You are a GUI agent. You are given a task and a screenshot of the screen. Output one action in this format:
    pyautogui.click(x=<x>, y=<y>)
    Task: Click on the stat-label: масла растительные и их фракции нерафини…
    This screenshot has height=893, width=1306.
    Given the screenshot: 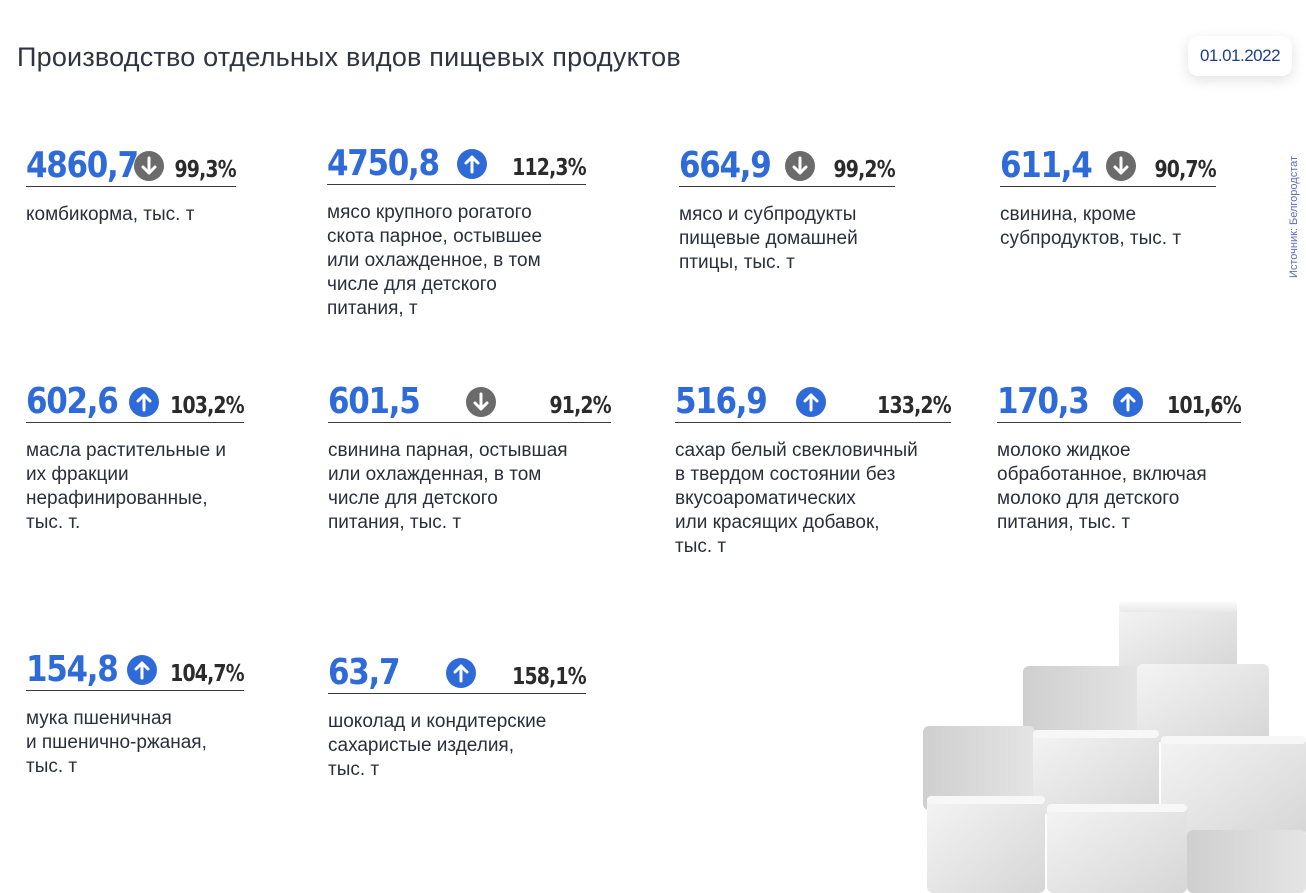 What is the action you would take?
    pyautogui.click(x=126, y=486)
    